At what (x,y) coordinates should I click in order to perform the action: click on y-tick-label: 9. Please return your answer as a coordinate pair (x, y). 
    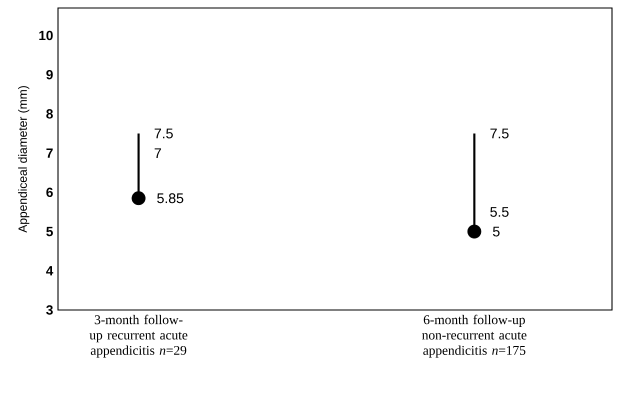
    Looking at the image, I should click on (49, 75).